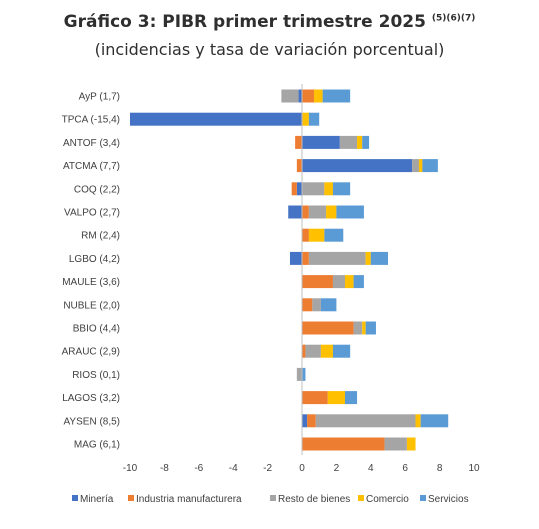  I want to click on category-label-lagos-3-2: LAGOS (3,2), so click(91, 398).